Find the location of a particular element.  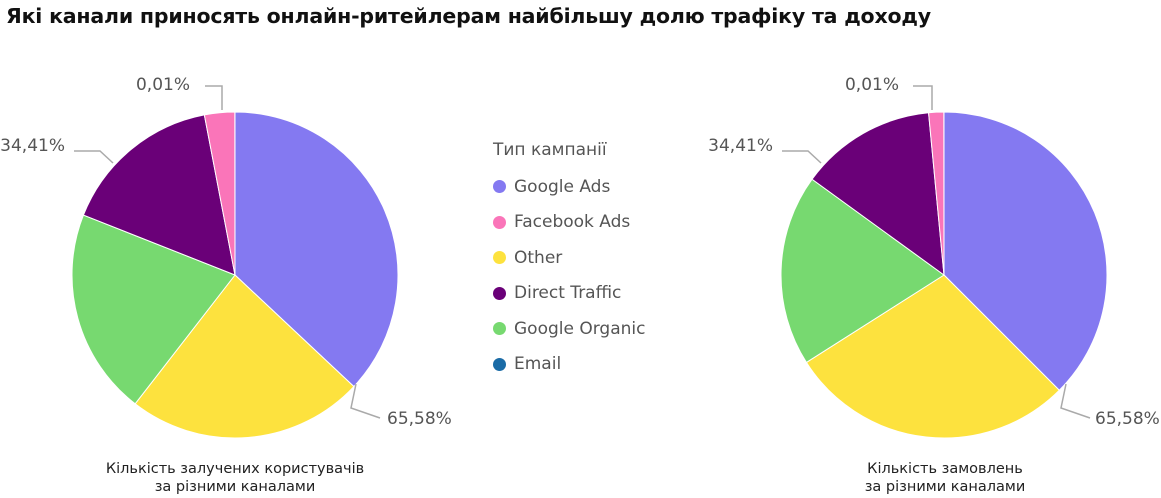

legend-item-direct-traffic: Direct Traffic is located at coordinates (569, 294).